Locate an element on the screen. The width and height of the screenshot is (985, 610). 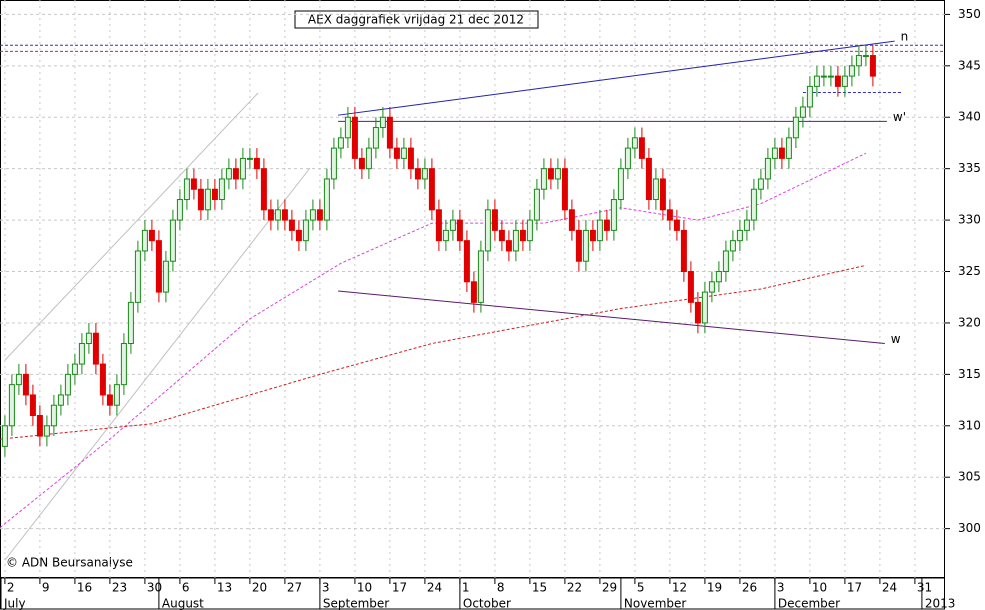
x-tick-label: 20 is located at coordinates (259, 588).